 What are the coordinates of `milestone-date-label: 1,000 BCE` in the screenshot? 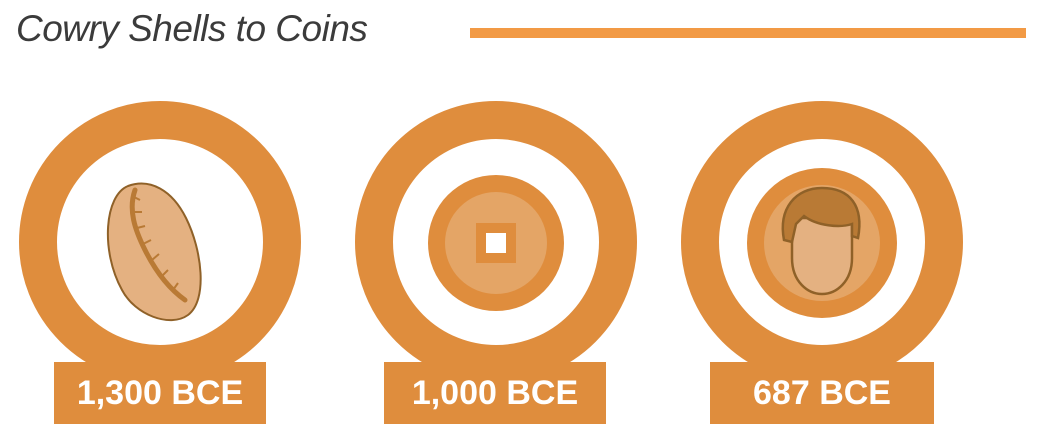 It's located at (495, 393).